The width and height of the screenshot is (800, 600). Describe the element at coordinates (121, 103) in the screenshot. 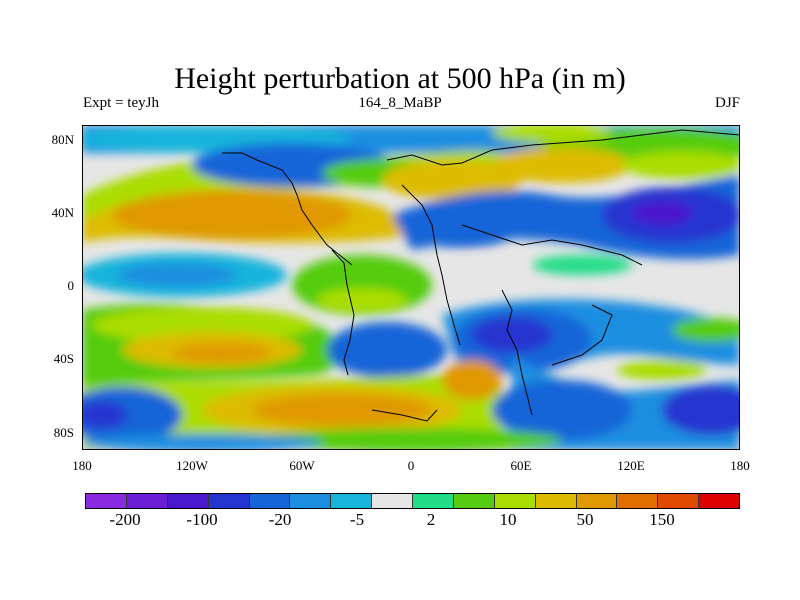

I see `experiment-label: Expt = teyJh` at that location.